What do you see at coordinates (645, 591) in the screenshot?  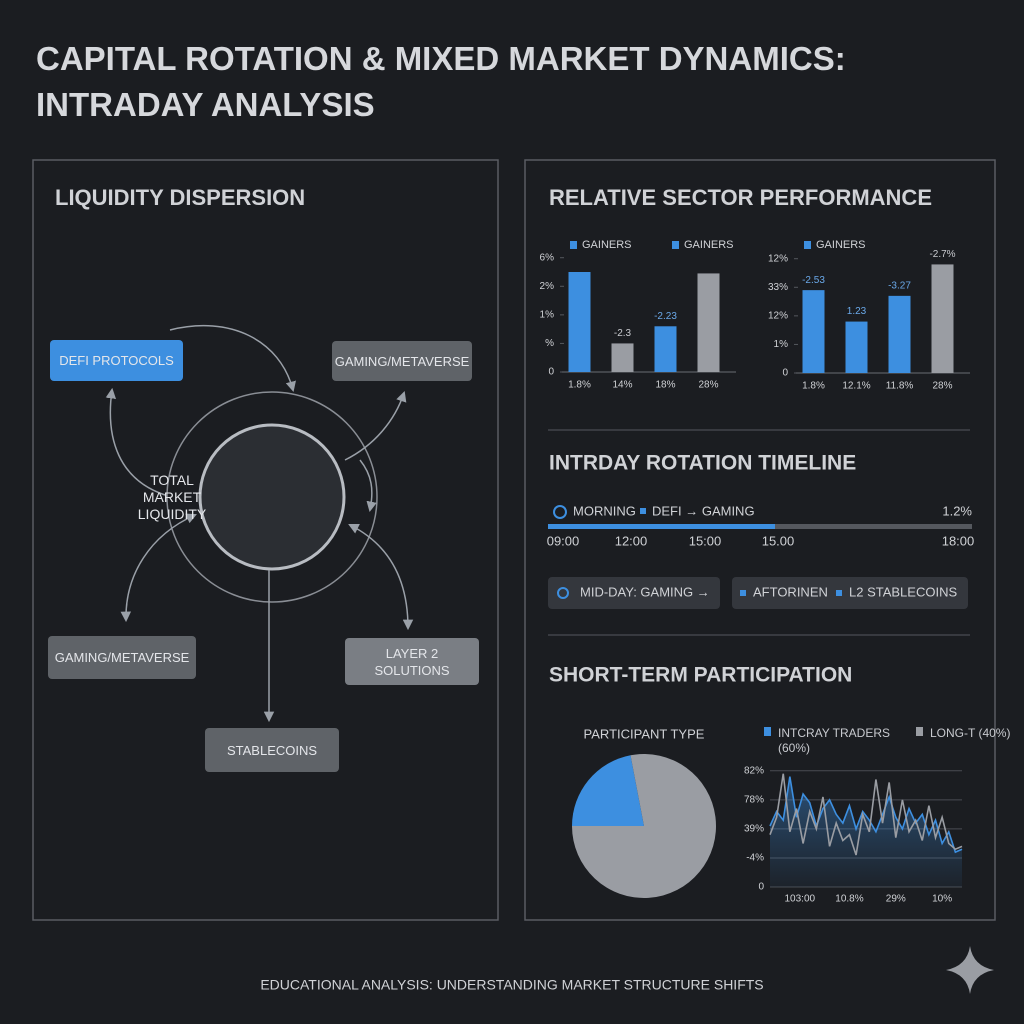 I see `chip-label: MID-DAY: GAMING →` at bounding box center [645, 591].